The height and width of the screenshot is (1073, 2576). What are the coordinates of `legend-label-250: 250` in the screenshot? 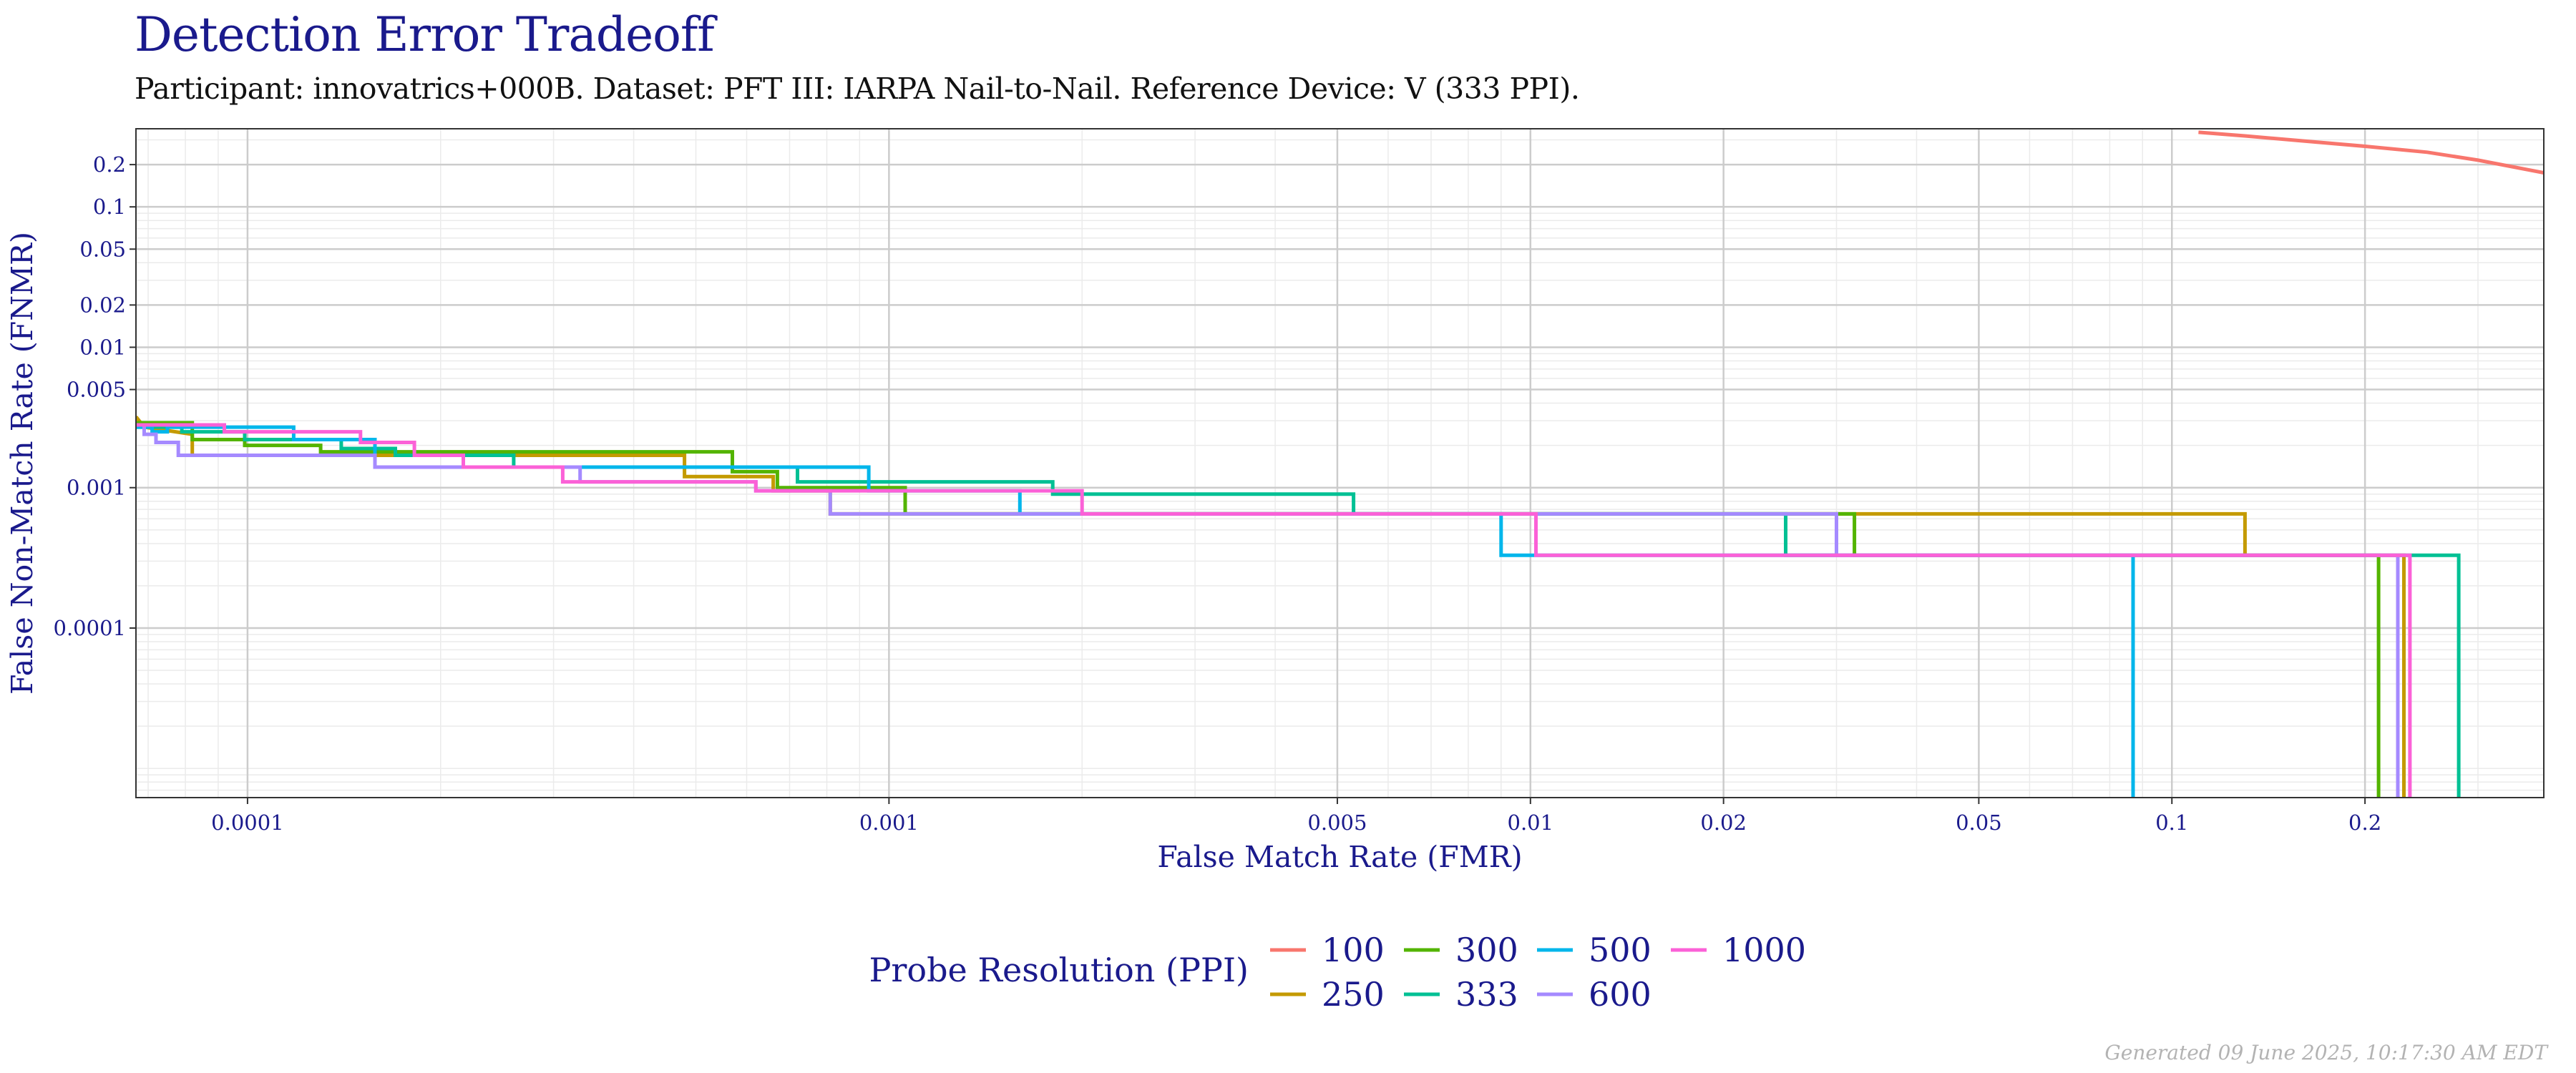 It's located at (1353, 994).